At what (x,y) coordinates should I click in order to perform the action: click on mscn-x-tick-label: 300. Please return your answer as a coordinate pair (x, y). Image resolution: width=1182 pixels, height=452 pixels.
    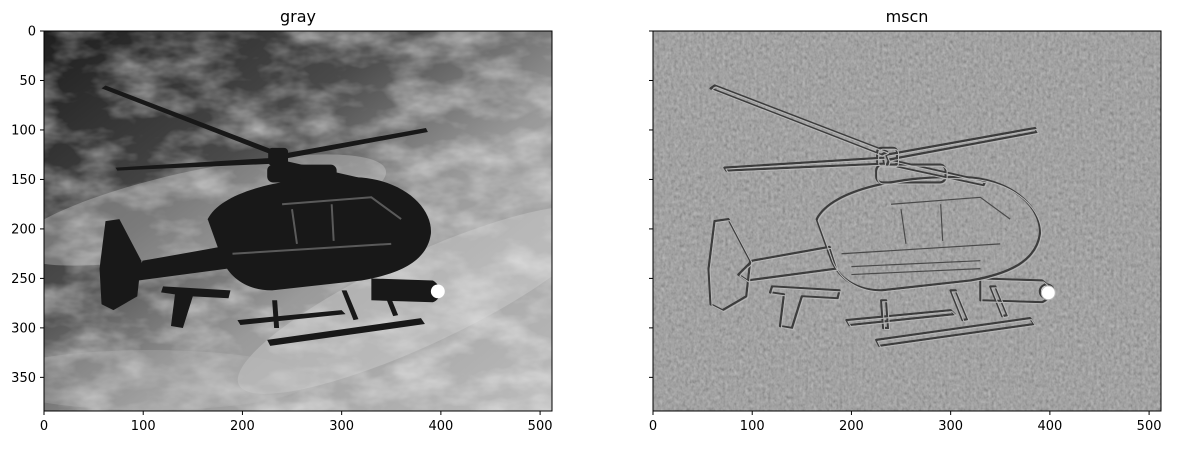
    Looking at the image, I should click on (950, 426).